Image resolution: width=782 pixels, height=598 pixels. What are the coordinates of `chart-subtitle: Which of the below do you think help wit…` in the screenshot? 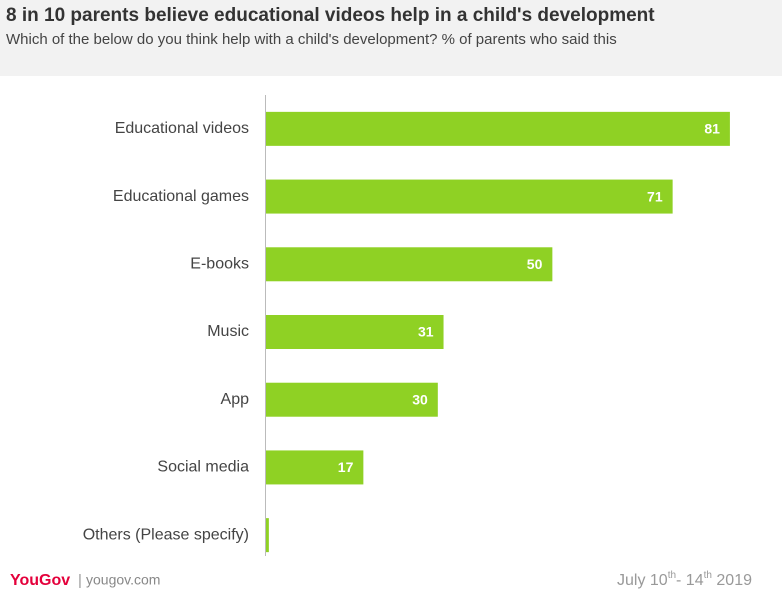 It's located at (311, 39).